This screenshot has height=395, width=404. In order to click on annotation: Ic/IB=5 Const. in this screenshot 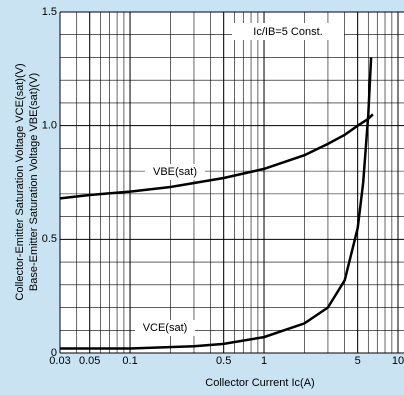, I will do `click(287, 32)`.